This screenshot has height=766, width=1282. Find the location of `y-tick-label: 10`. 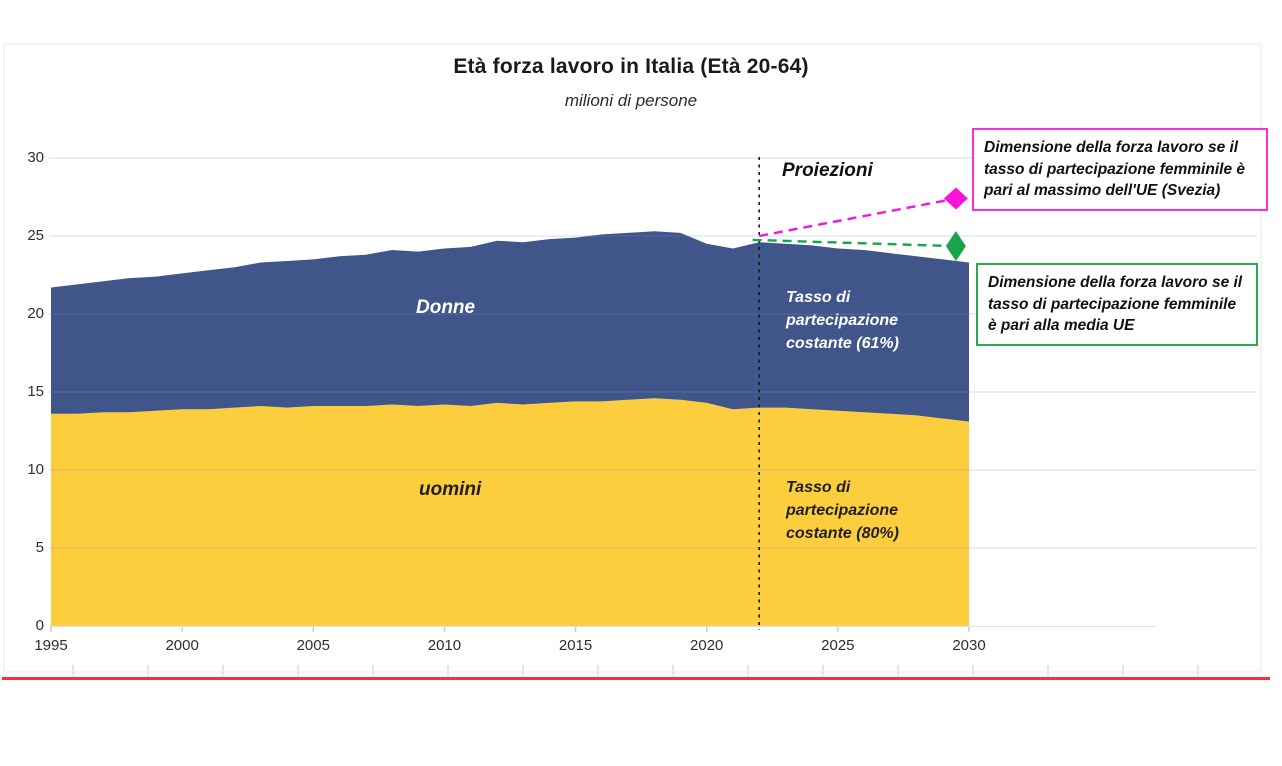

y-tick-label: 10 is located at coordinates (35, 469).